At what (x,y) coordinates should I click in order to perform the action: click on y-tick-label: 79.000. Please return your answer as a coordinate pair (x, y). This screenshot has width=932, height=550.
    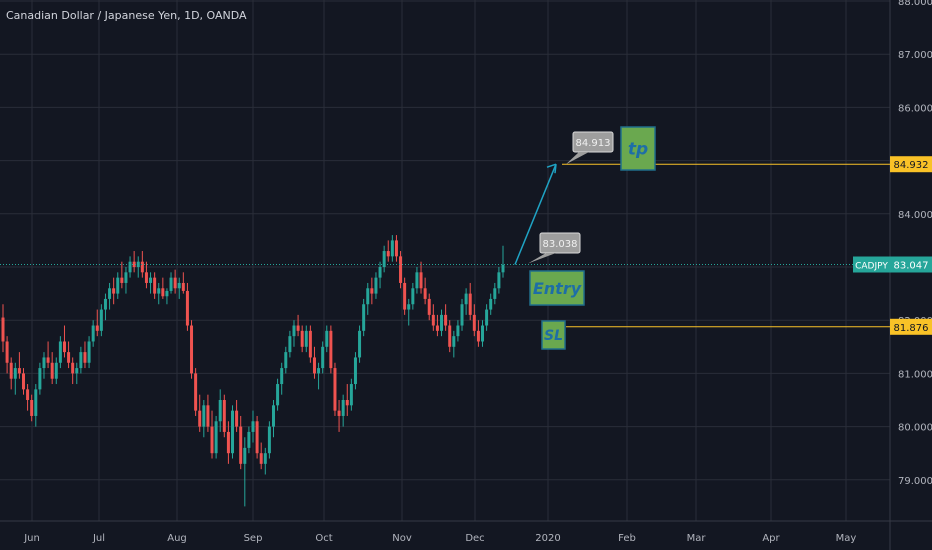
    Looking at the image, I should click on (915, 481).